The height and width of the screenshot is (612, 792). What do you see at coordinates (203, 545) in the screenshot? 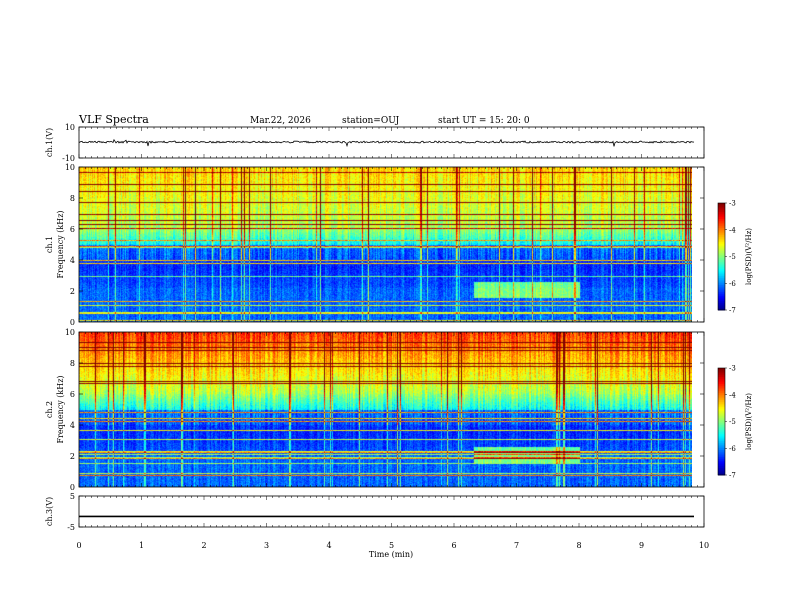
I see `x-tick-label: 2` at bounding box center [203, 545].